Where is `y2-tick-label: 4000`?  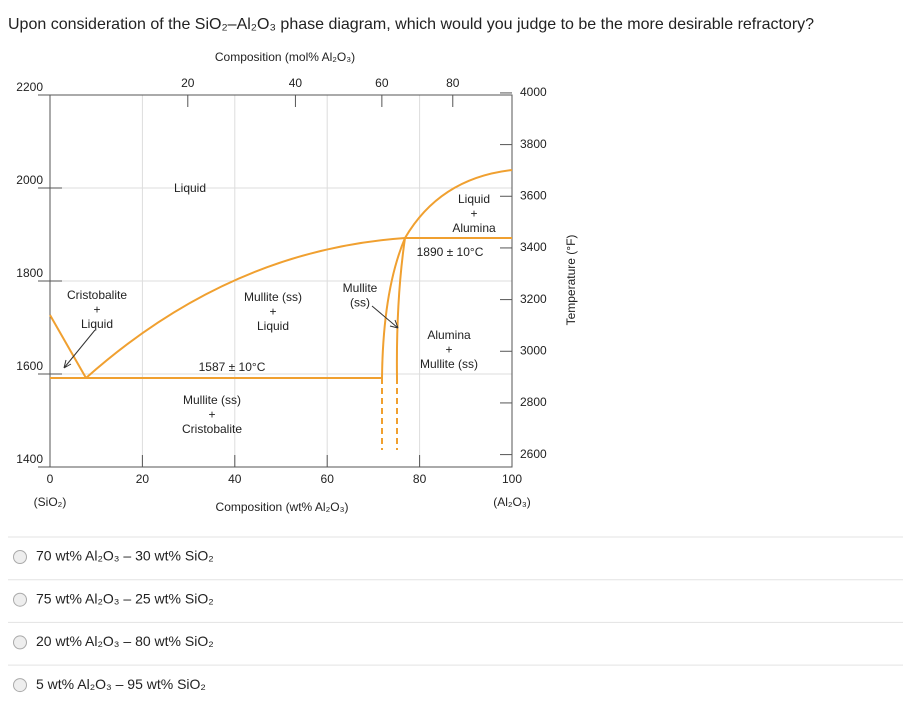
y2-tick-label: 4000 is located at coordinates (533, 92).